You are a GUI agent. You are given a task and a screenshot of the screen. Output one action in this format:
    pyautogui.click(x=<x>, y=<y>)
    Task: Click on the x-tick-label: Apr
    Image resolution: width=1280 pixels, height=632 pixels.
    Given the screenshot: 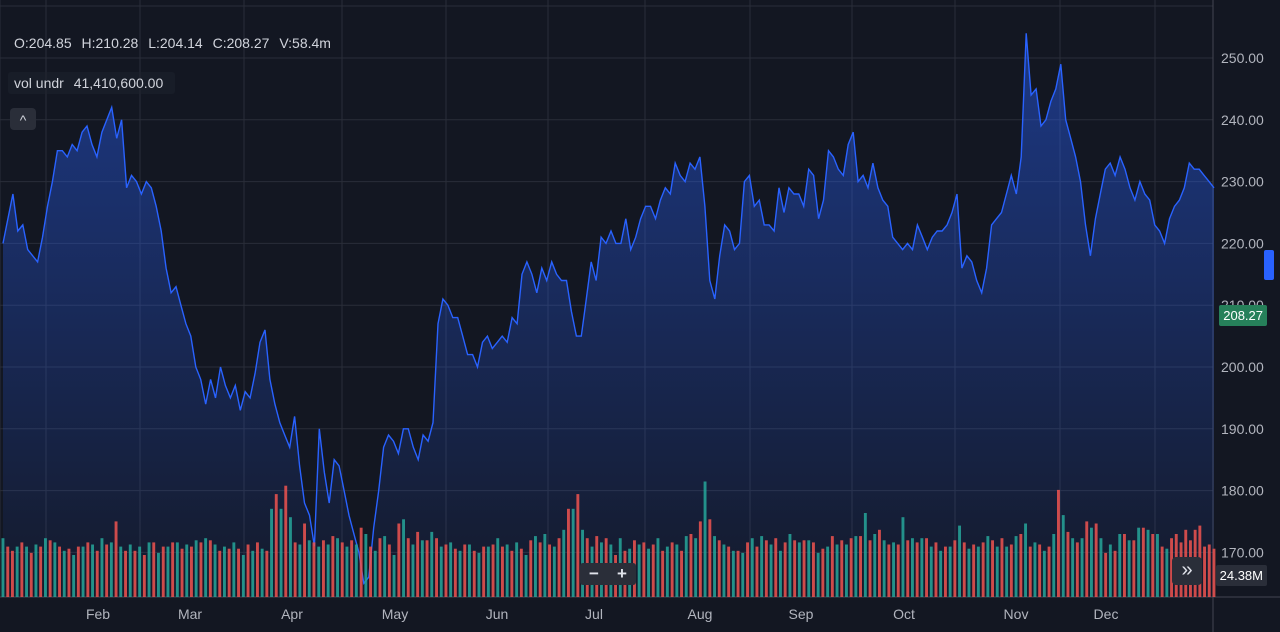 What is the action you would take?
    pyautogui.click(x=292, y=614)
    